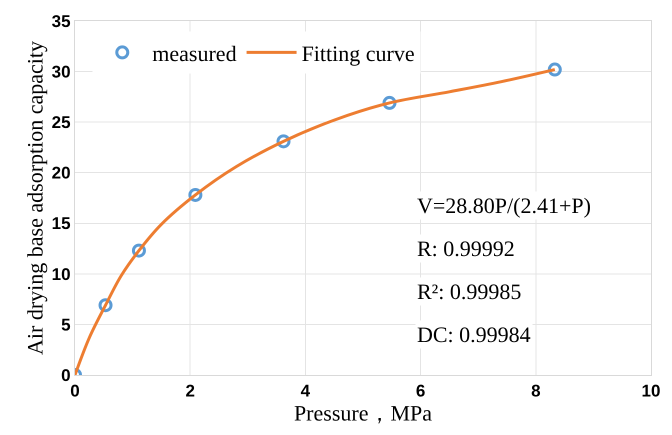 This screenshot has width=672, height=435. What do you see at coordinates (35, 198) in the screenshot?
I see `y-axis-title: Air drying base adsorption capacity` at bounding box center [35, 198].